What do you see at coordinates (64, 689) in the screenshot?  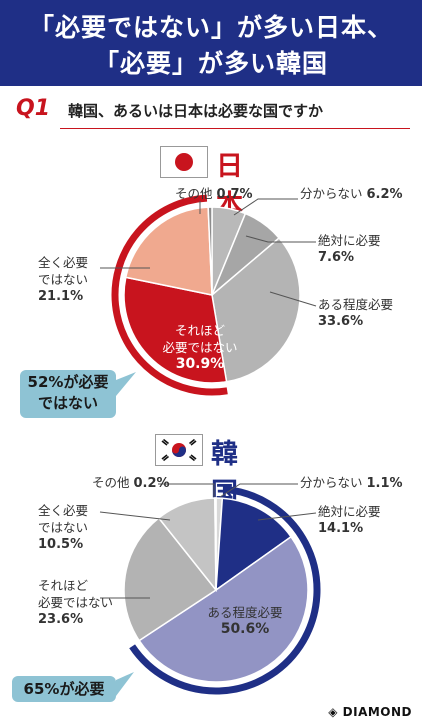 I see `kr-callout: 65%が必要` at bounding box center [64, 689].